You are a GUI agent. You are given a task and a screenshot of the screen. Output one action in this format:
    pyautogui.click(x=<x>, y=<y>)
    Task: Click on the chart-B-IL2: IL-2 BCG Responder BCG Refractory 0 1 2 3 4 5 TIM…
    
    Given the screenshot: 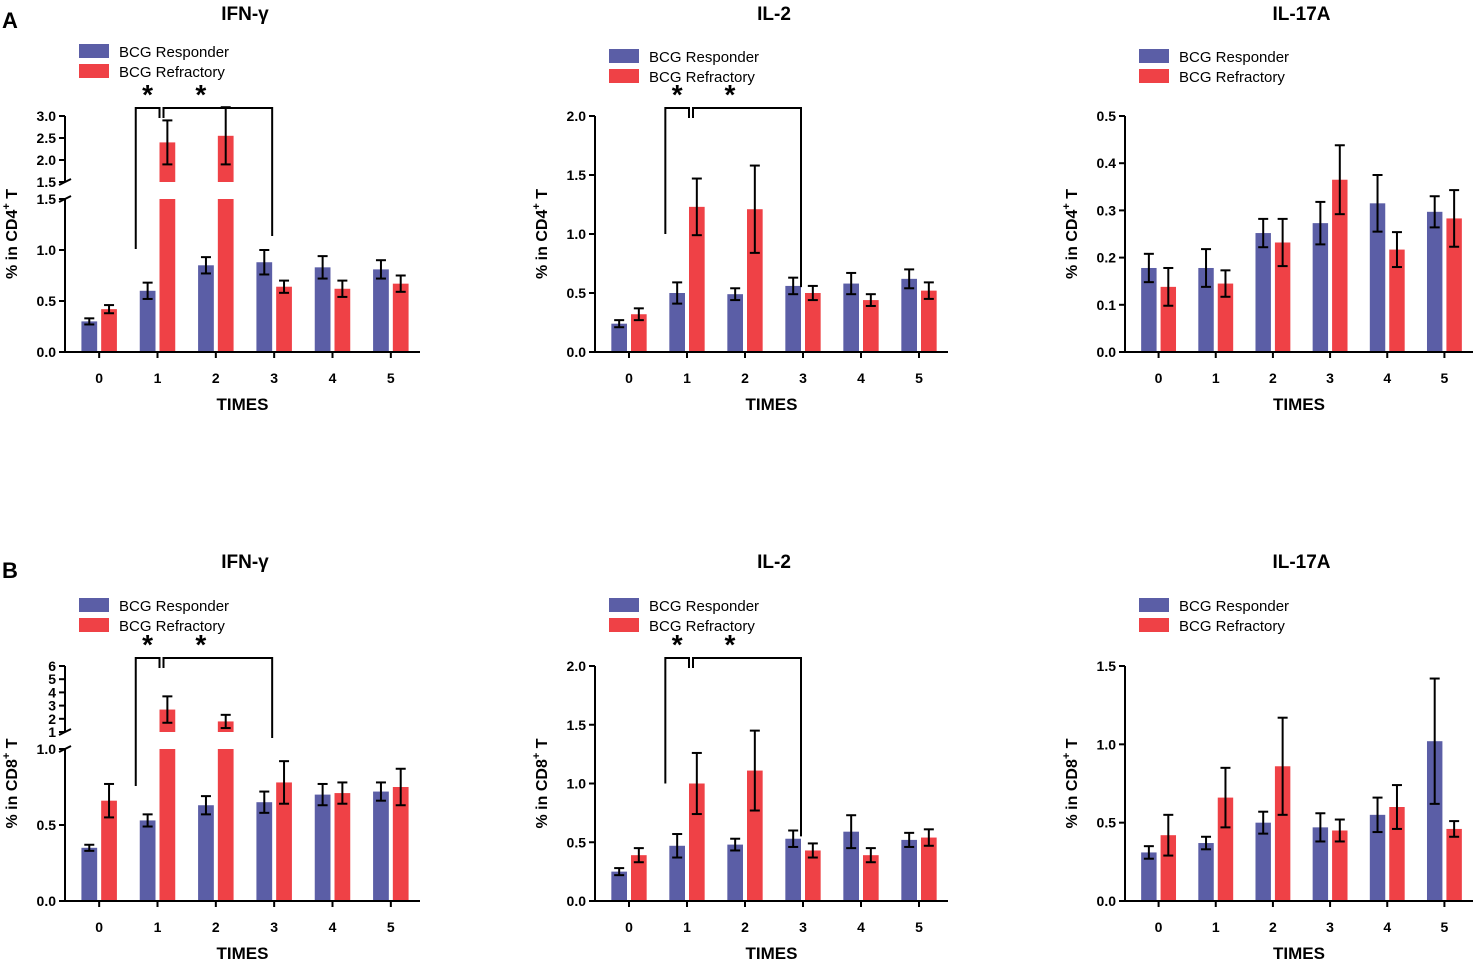 What is the action you would take?
    pyautogui.click(x=739, y=756)
    